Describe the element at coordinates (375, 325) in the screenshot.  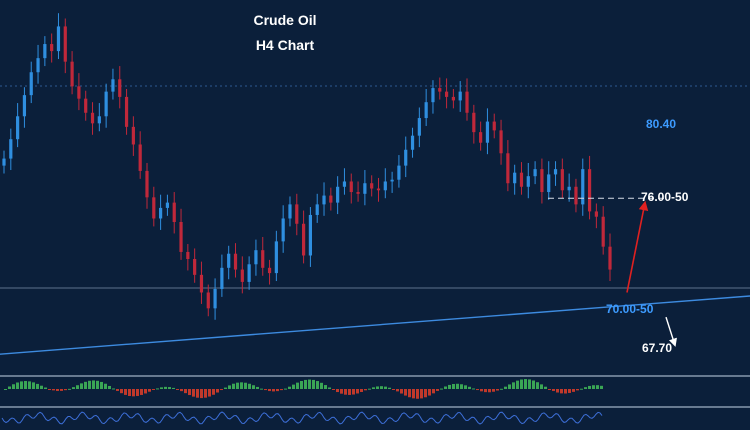
I see `support-trendline` at that location.